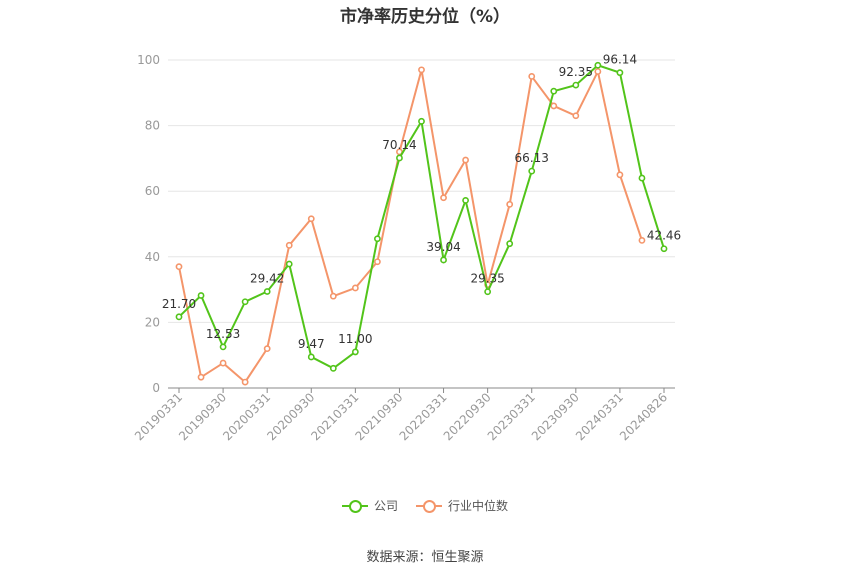 The height and width of the screenshot is (575, 850). Describe the element at coordinates (576, 72) in the screenshot. I see `data-label: 92.35` at that location.